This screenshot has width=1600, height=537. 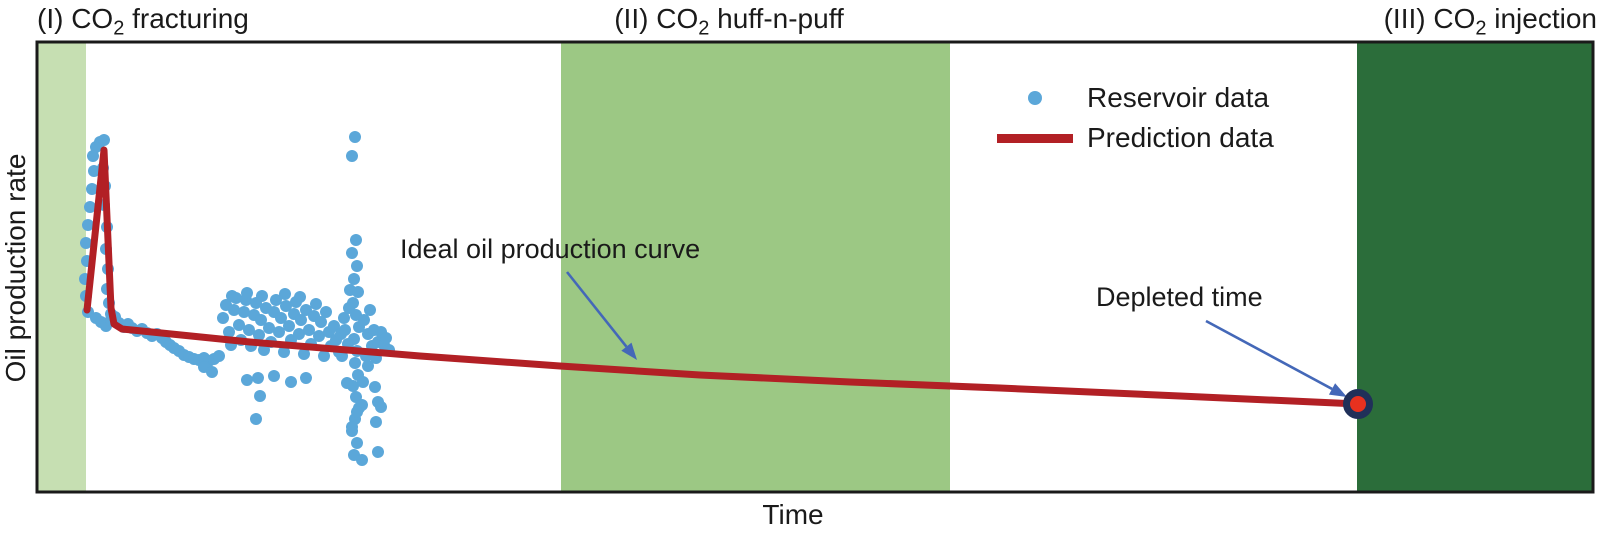 I want to click on phase-title-co2-fracturing: (I) CO2 fracturing, so click(x=143, y=20).